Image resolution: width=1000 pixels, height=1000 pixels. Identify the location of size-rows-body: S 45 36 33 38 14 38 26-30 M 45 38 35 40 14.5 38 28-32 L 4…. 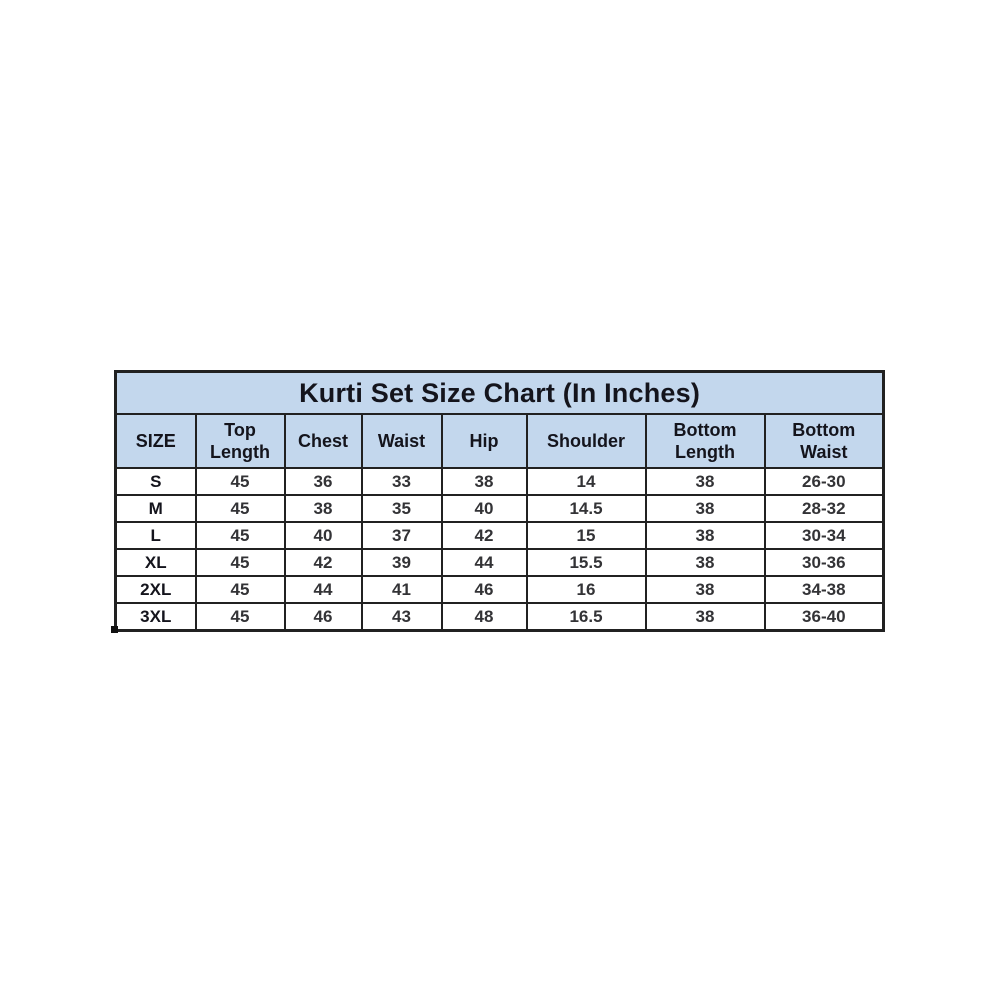
(499, 549).